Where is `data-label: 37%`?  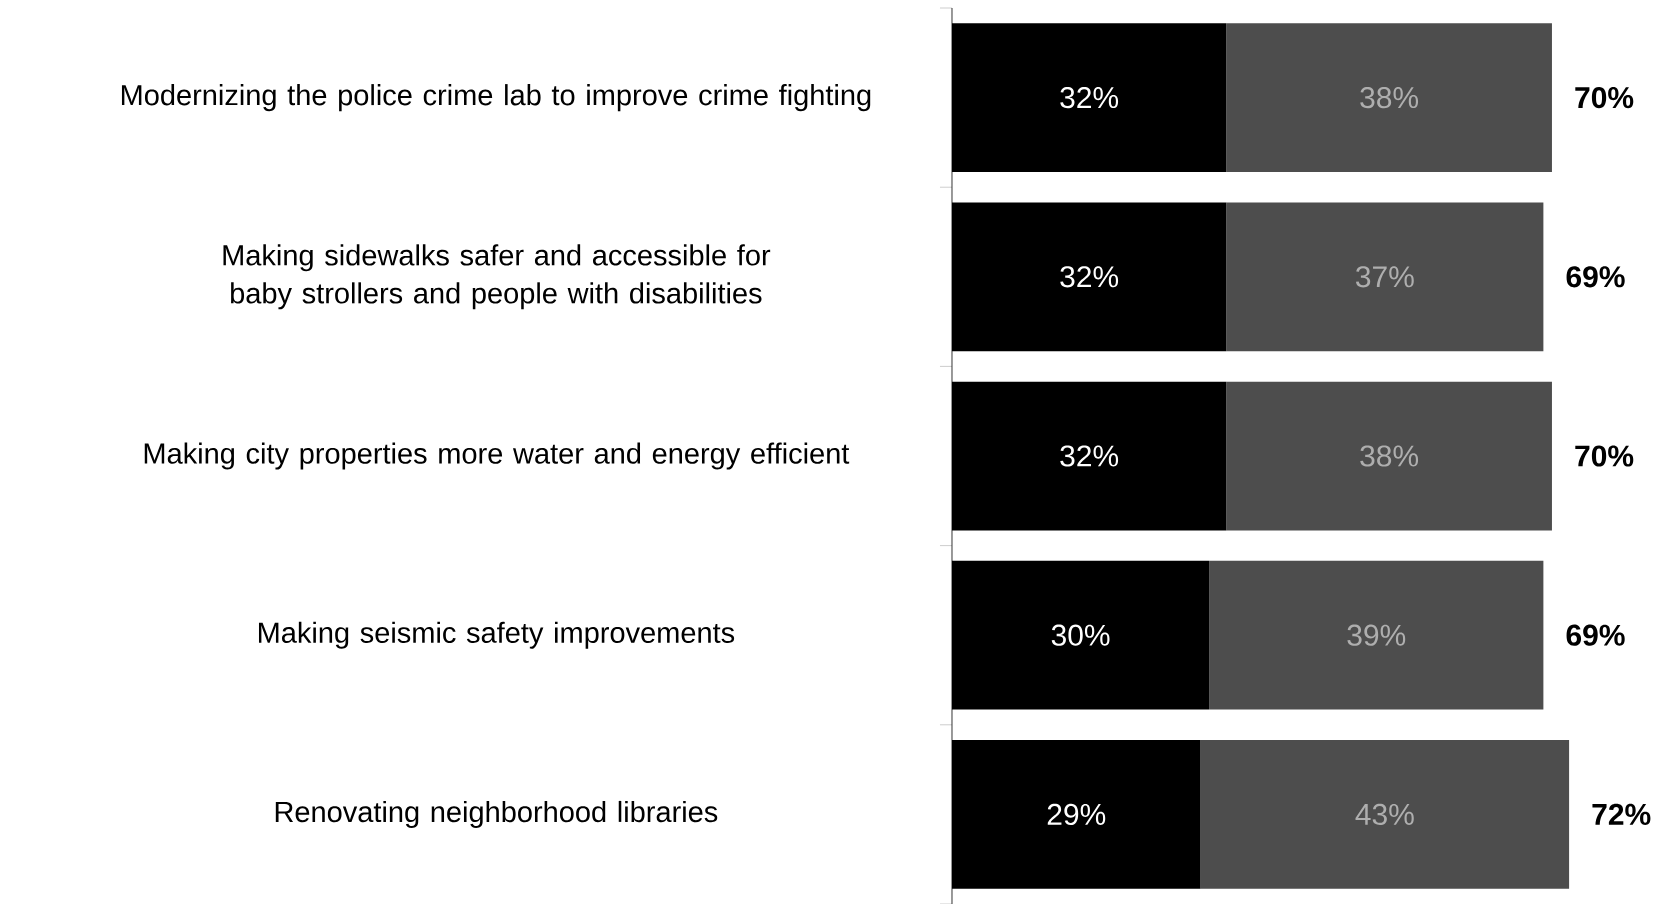
data-label: 37% is located at coordinates (1384, 277).